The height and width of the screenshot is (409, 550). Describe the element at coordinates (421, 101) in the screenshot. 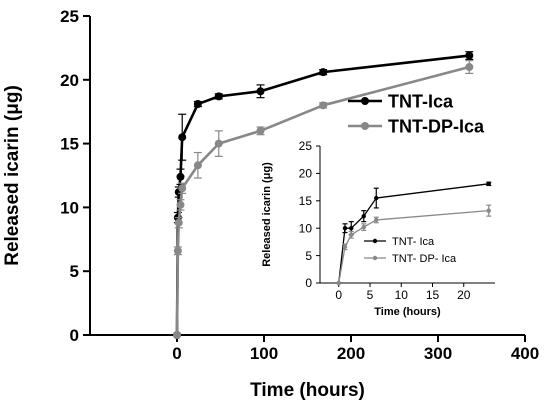

I see `legend-label: TNT-Ica` at that location.